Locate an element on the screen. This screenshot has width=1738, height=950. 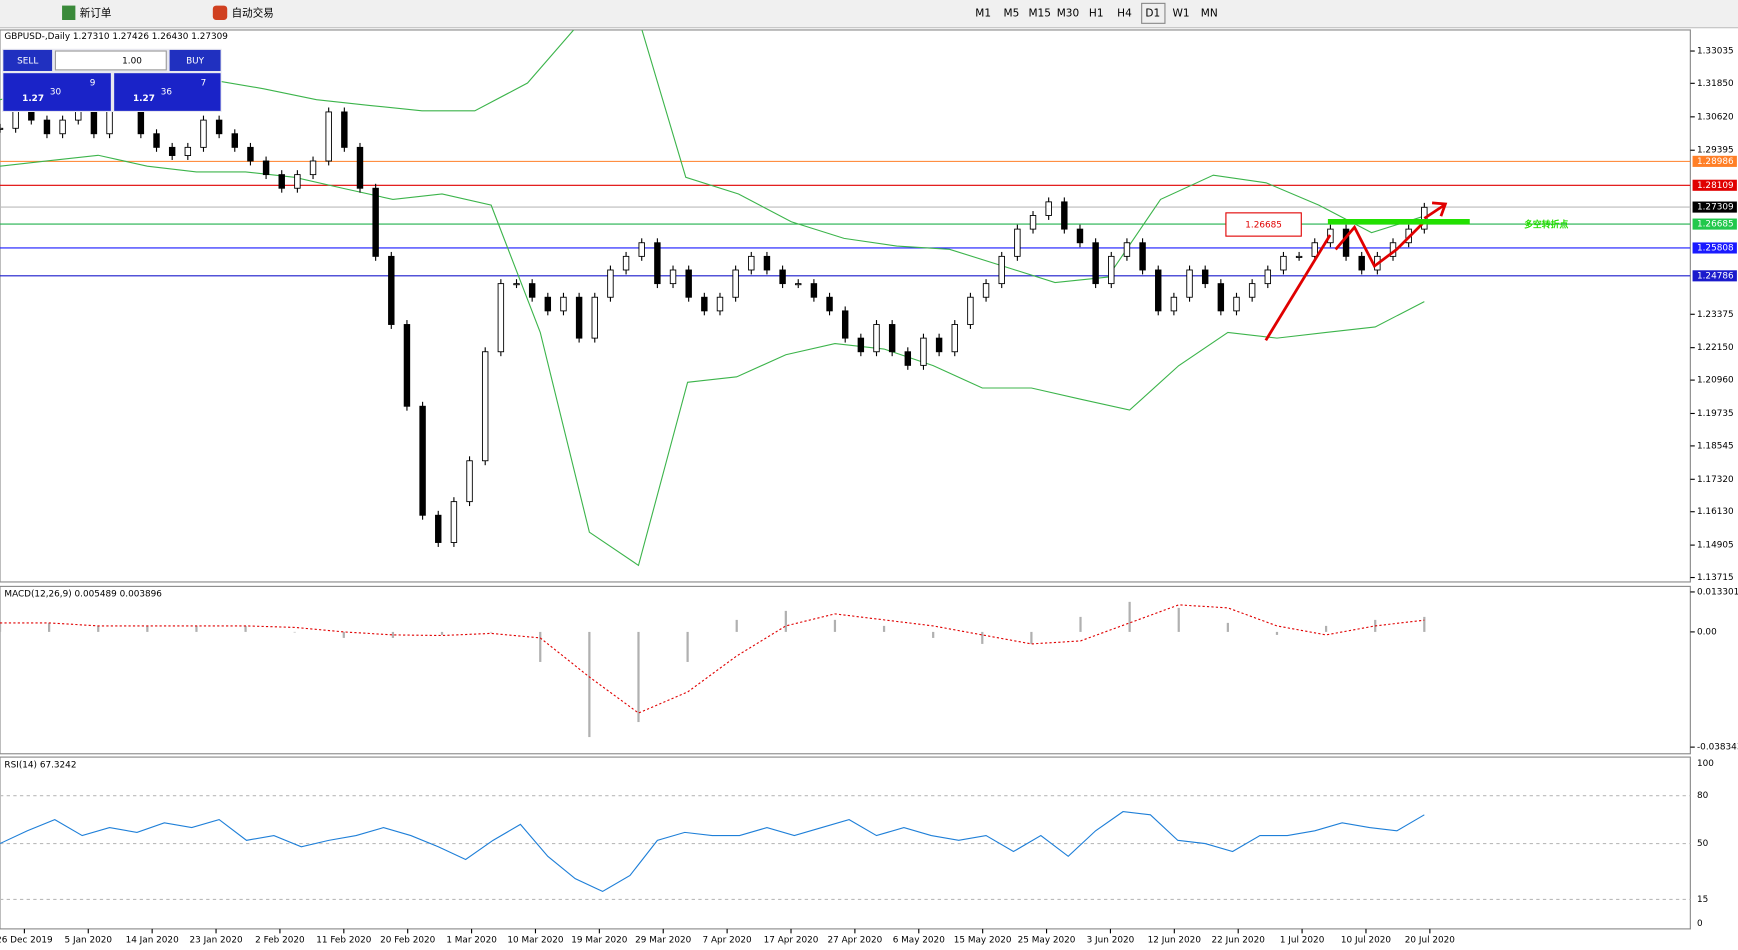
buy-label: BUY is located at coordinates (195, 62).